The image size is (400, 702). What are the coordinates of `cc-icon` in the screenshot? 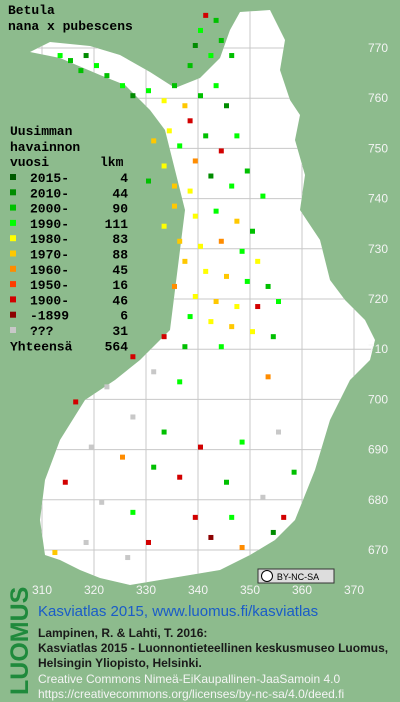 It's located at (267, 576).